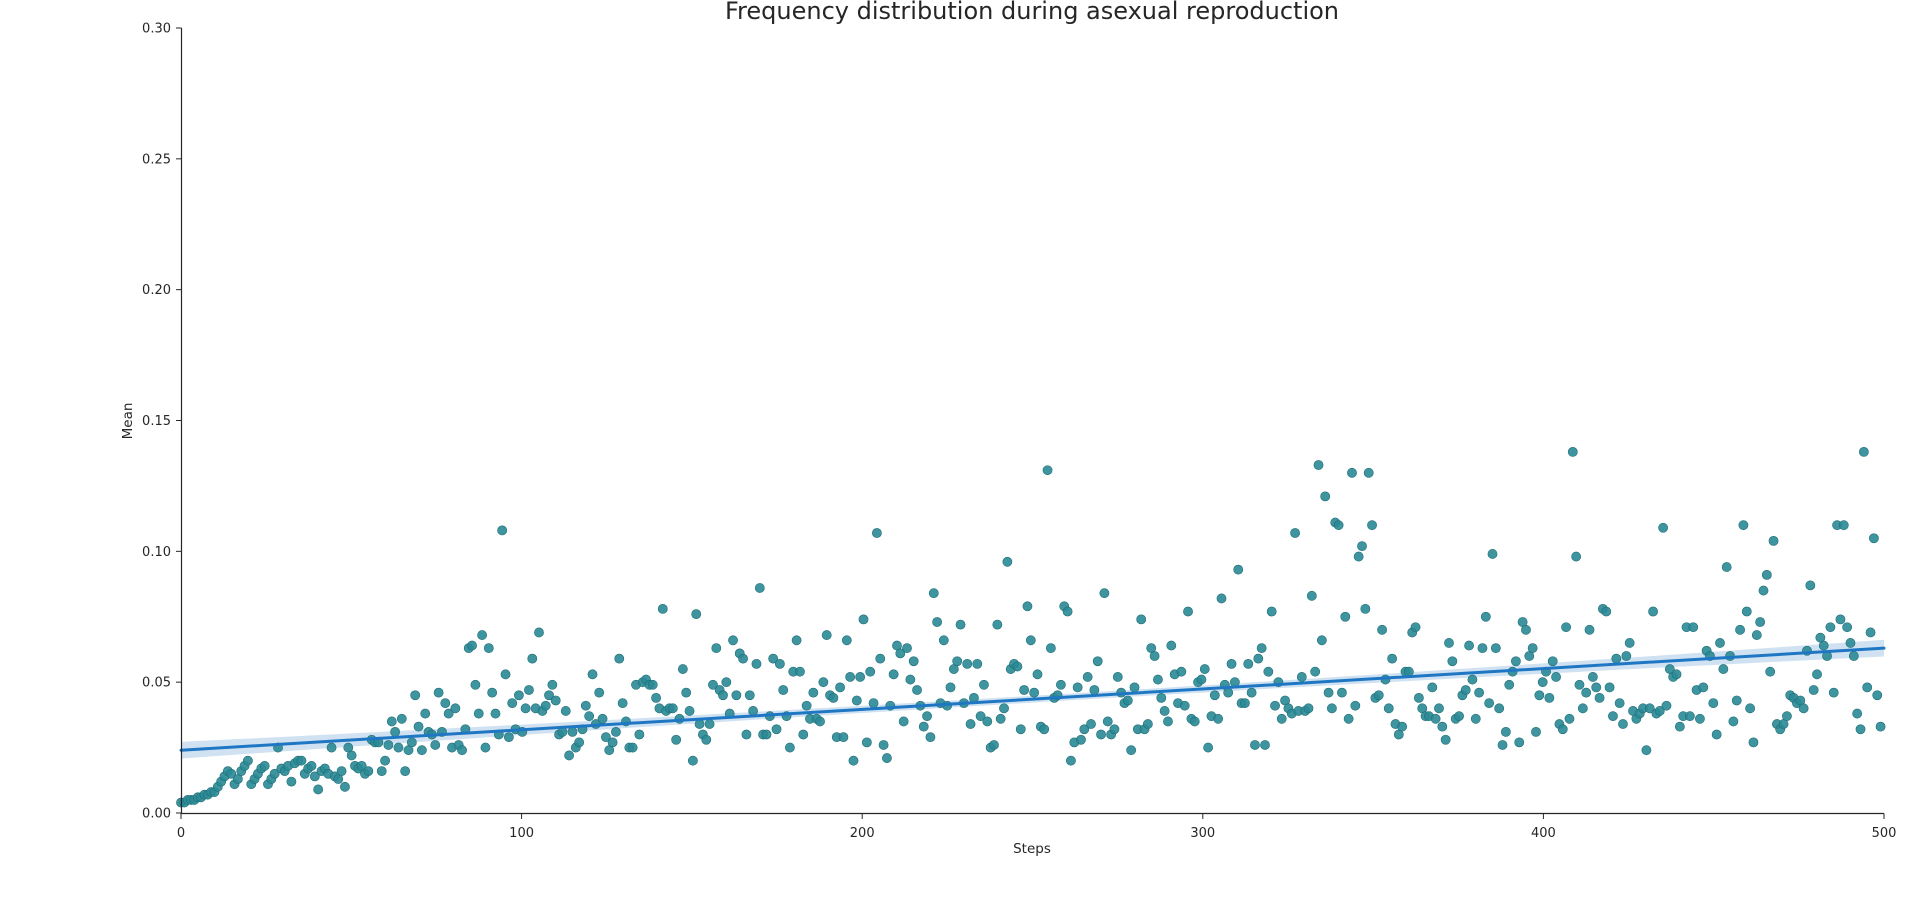  I want to click on x-tick-label: 200, so click(862, 833).